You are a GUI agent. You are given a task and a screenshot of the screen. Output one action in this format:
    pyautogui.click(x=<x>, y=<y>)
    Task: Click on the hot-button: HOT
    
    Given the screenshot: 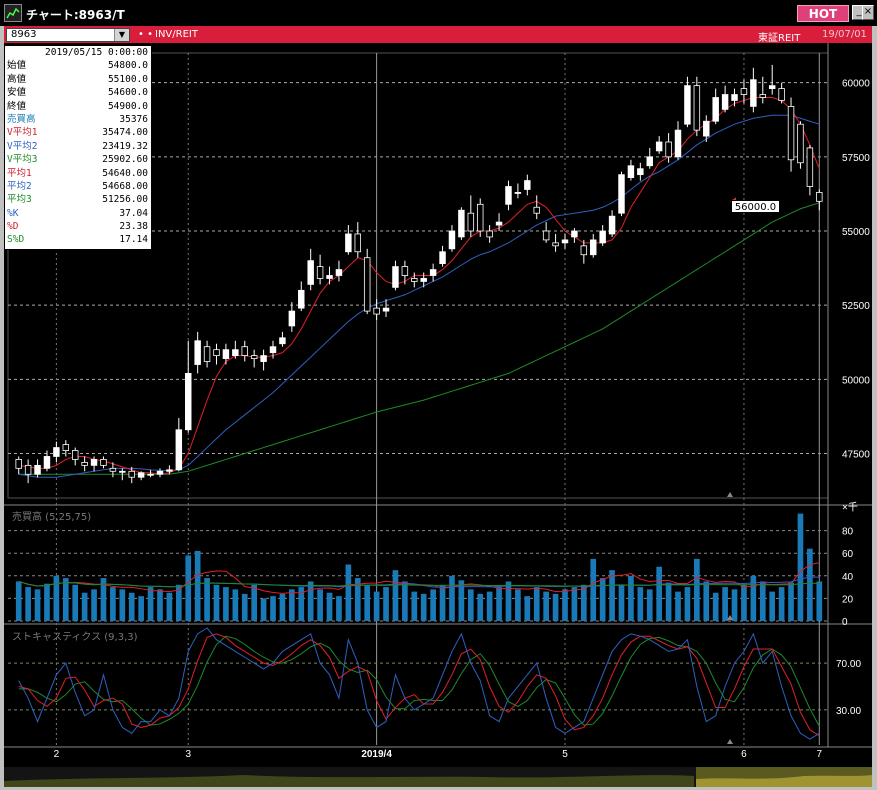 What is the action you would take?
    pyautogui.click(x=823, y=13)
    